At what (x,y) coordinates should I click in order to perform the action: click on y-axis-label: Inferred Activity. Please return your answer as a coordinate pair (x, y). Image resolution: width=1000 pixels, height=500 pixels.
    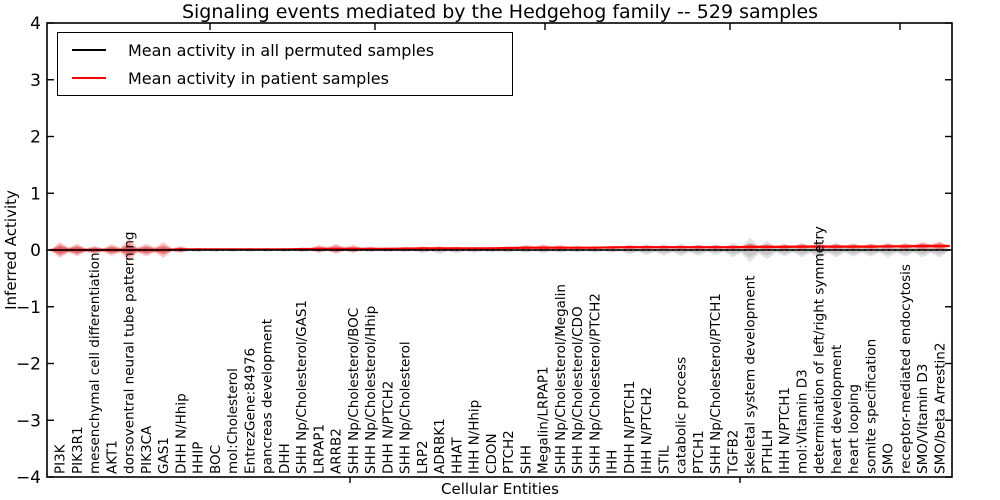
    Looking at the image, I should click on (11, 250).